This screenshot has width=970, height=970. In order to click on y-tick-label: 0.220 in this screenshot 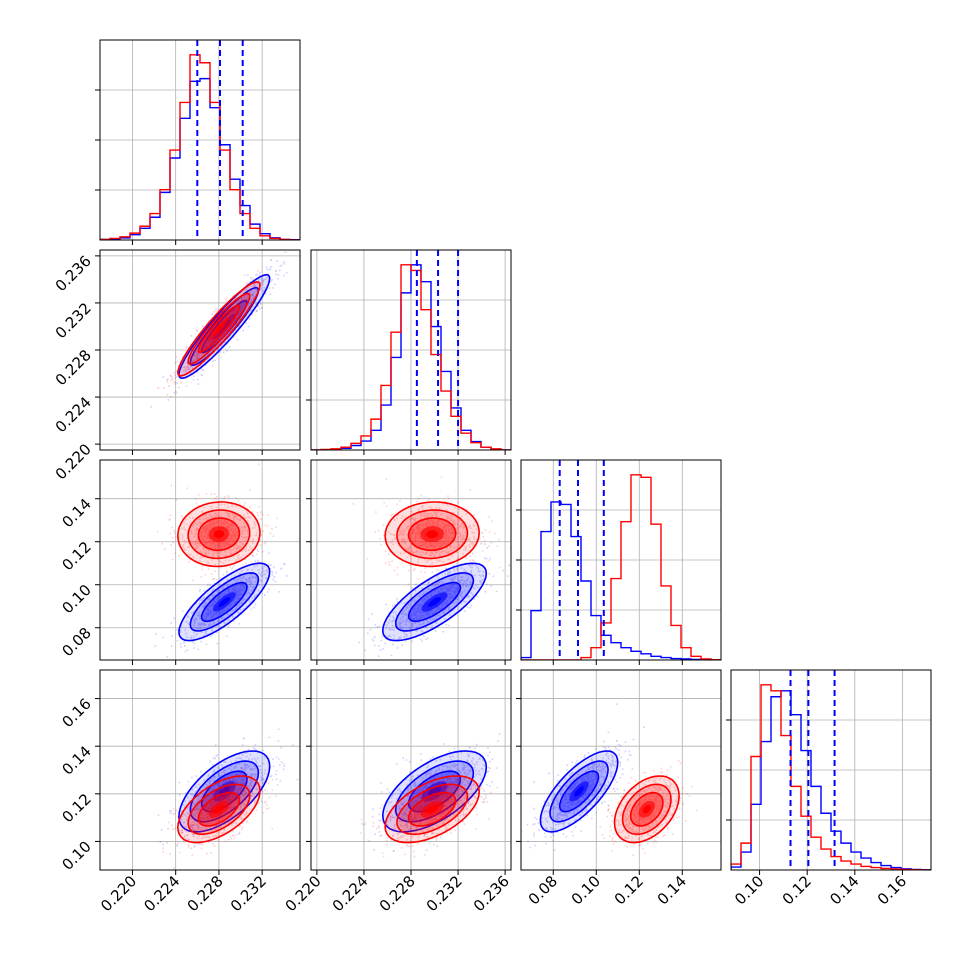, I will do `click(73, 461)`.